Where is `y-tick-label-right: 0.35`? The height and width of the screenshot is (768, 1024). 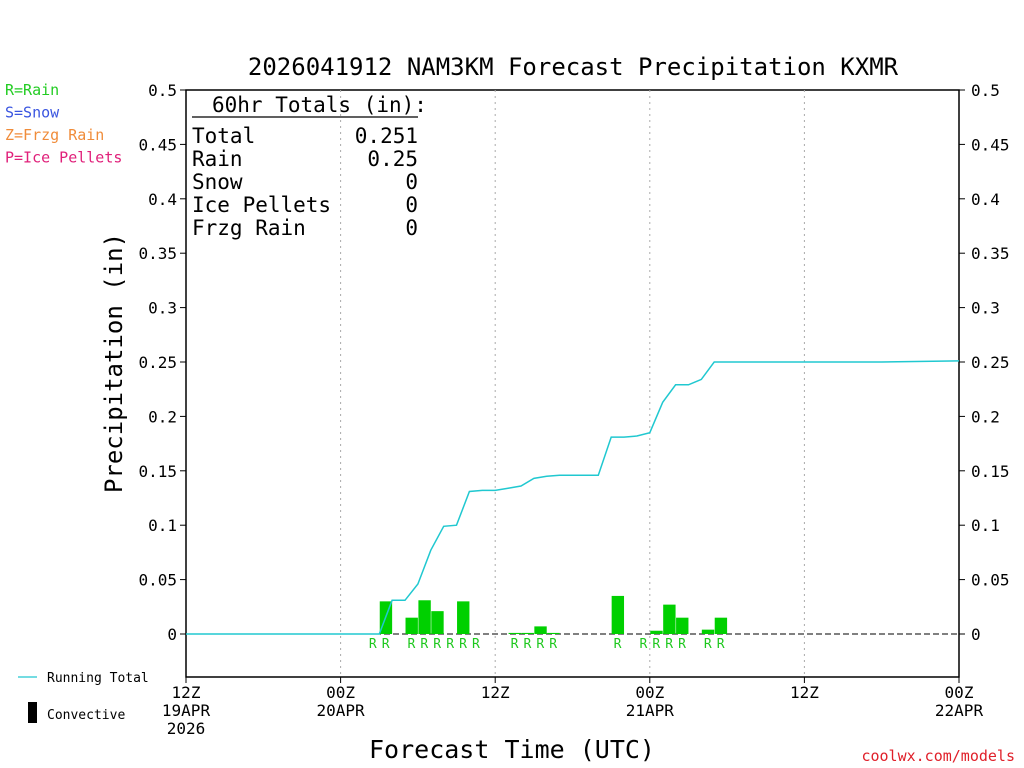 y-tick-label-right: 0.35 is located at coordinates (990, 253).